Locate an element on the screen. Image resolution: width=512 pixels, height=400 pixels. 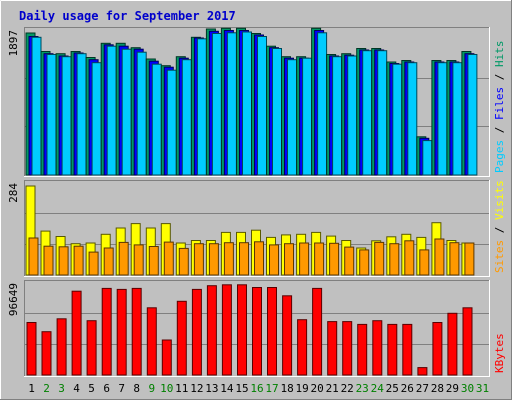
legend-pages_files_hits: Pages / Files / Hits is located at coordinates (499, 107).